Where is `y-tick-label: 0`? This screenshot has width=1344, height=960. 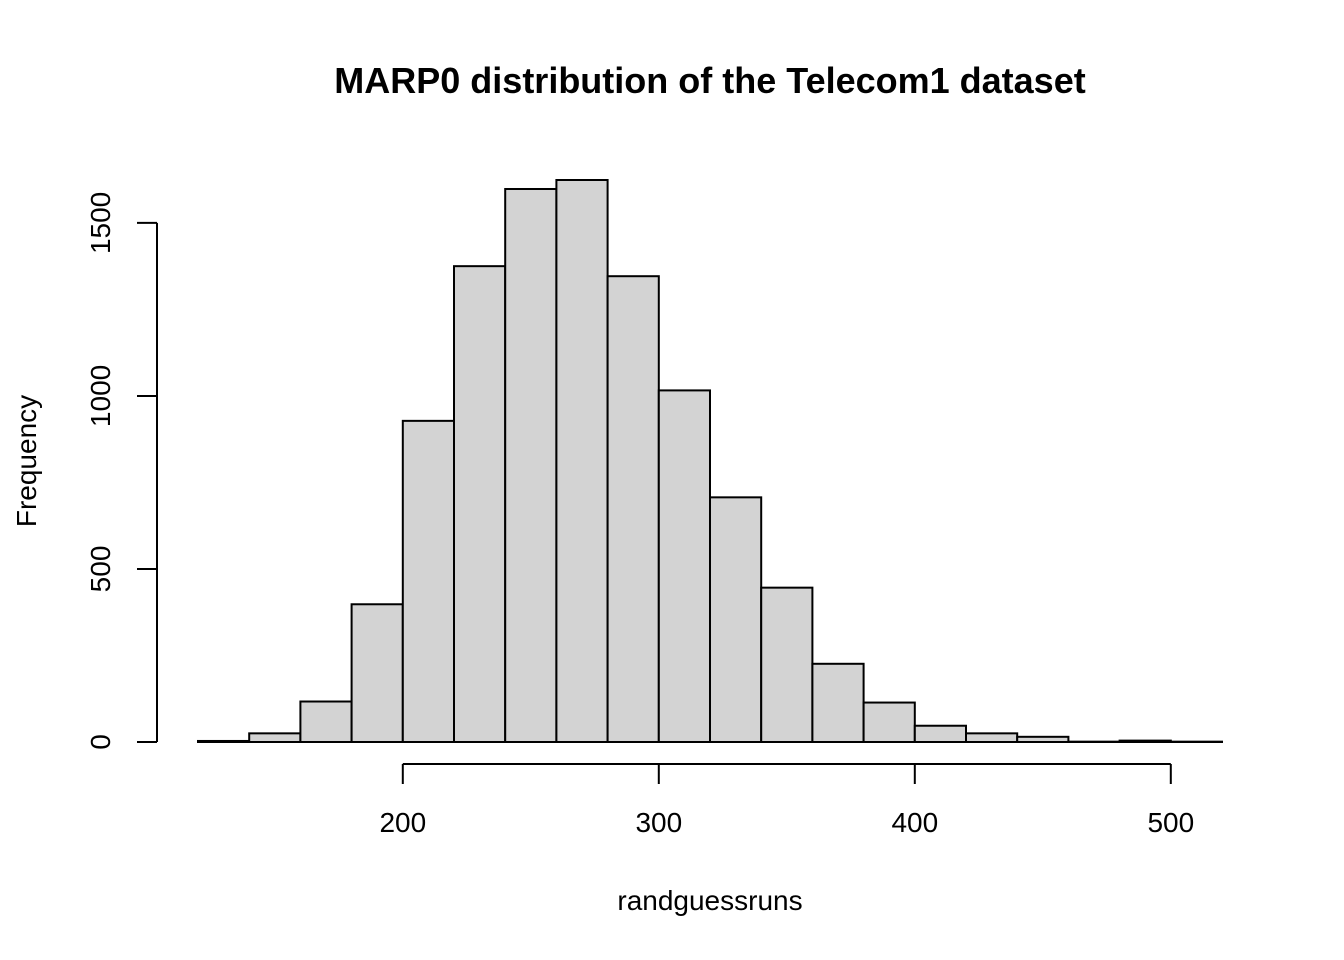
y-tick-label: 0 is located at coordinates (100, 742).